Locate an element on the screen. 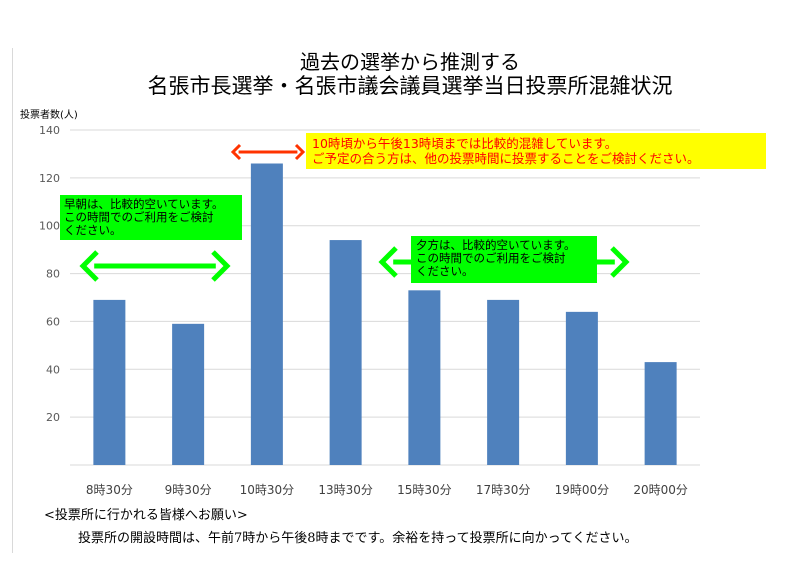 The image size is (800, 565). early-morning-note: 早朝は、比較的空いています。 この時間でのご利用をご検討 ください。 is located at coordinates (151, 217).